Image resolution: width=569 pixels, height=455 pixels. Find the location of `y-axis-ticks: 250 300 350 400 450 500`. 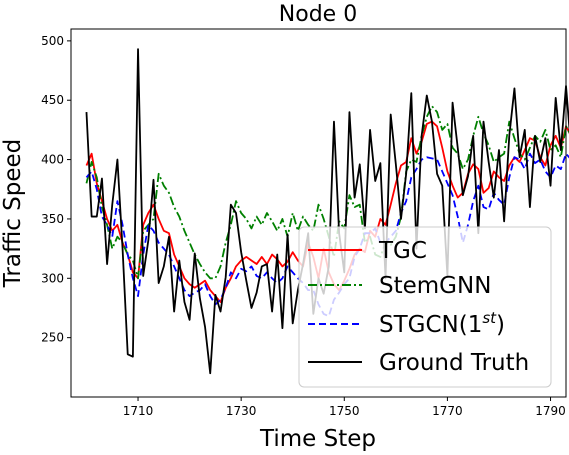

y-axis-ticks: 250 300 350 400 450 500 is located at coordinates (56, 189).